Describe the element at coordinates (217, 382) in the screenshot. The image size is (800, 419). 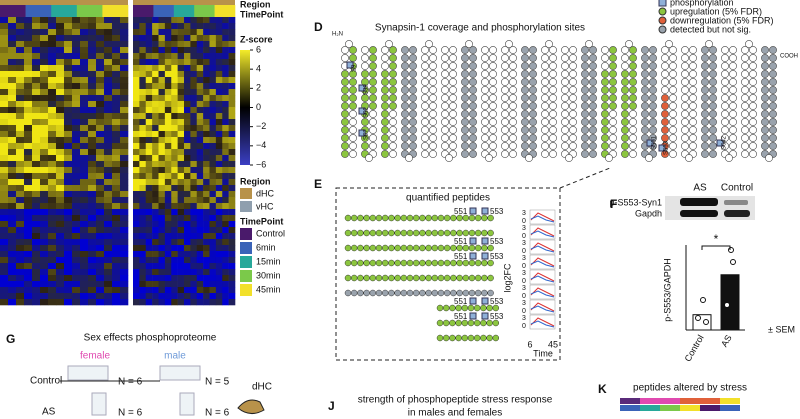
I see `n-label: N = 5` at that location.